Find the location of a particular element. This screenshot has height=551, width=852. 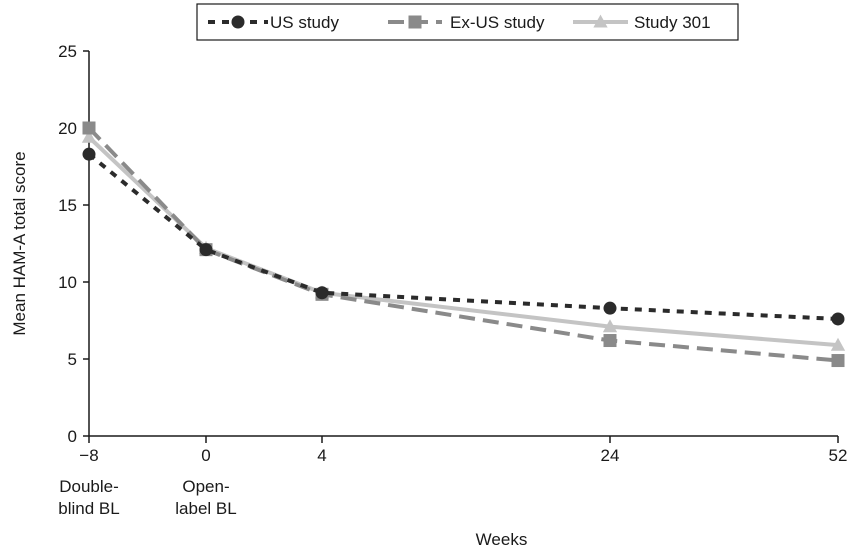

y-tick-label: 15 is located at coordinates (67, 205).